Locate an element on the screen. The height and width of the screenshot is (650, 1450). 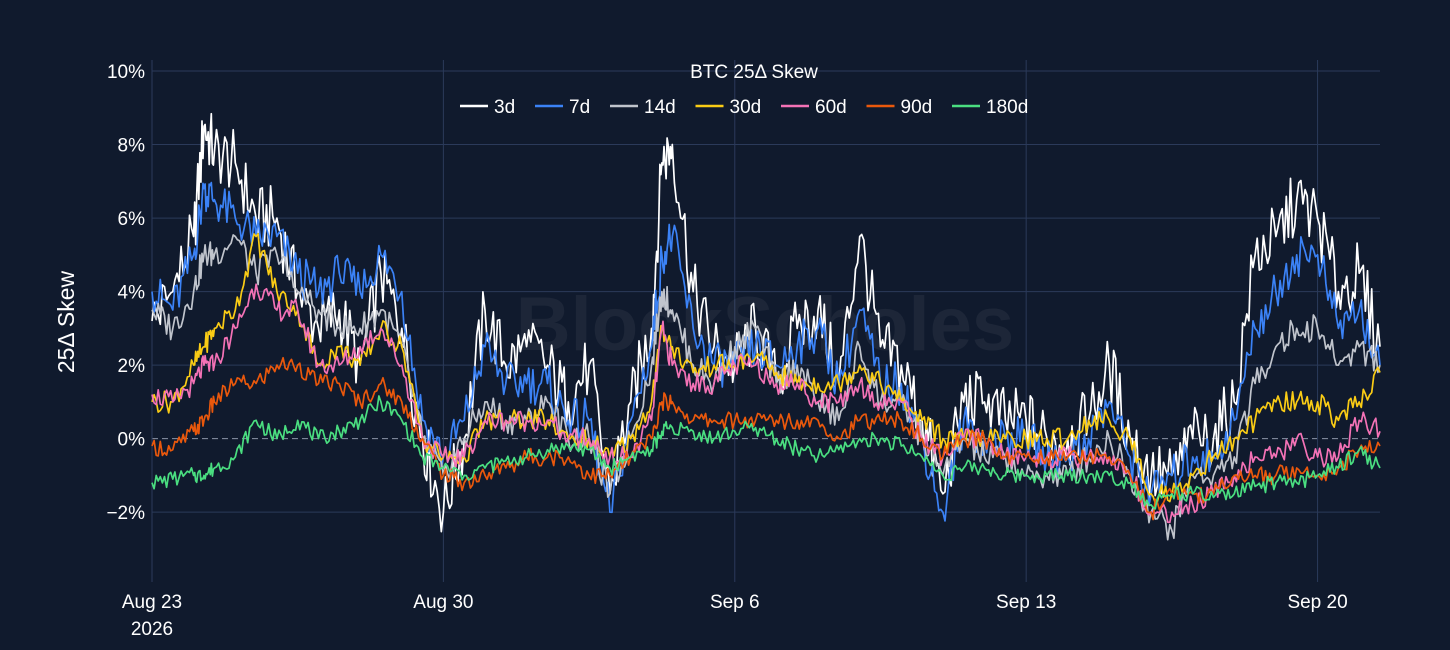
x-axis-ticks: Aug 23 2026 Aug 30 Sep 6 Sep 13 Sep 20 is located at coordinates (735, 616).